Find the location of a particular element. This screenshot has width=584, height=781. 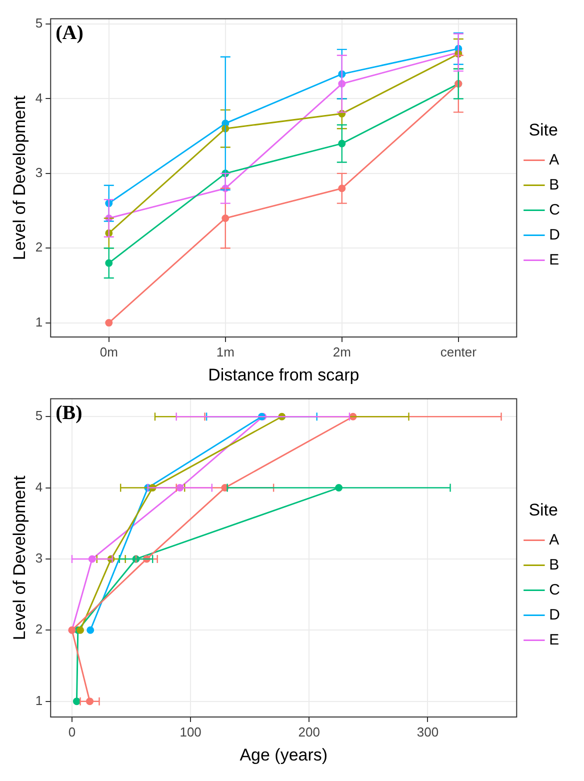

chart-title: (A) is located at coordinates (70, 33).